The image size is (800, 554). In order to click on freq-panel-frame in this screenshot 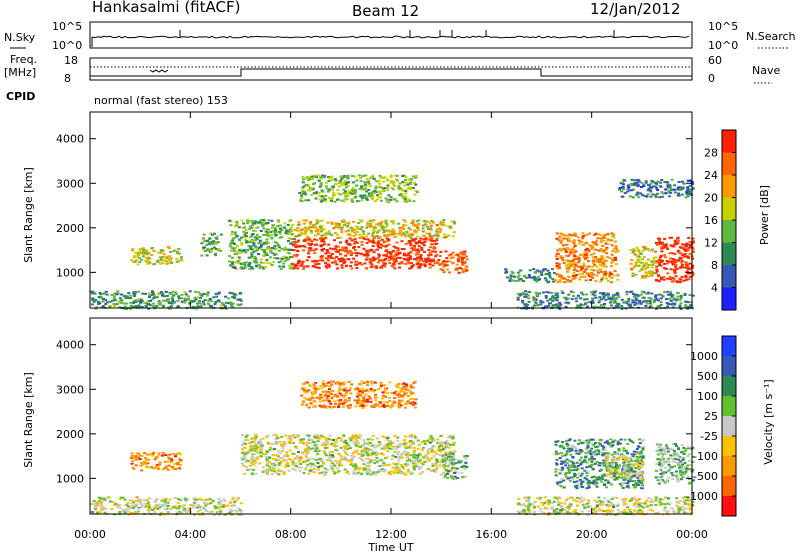, I will do `click(391, 69)`.